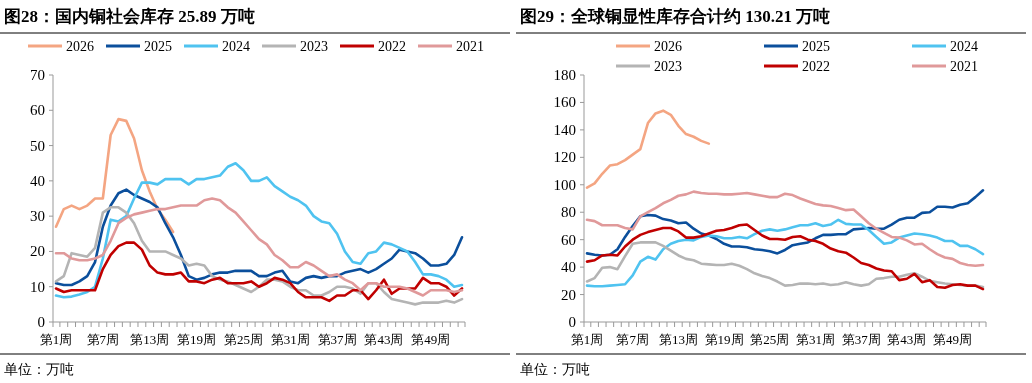 This screenshot has height=383, width=1032. What do you see at coordinates (675, 16) in the screenshot?
I see `chart-title: 图29：全球铜显性库存合计约 130.21 万吨` at bounding box center [675, 16].